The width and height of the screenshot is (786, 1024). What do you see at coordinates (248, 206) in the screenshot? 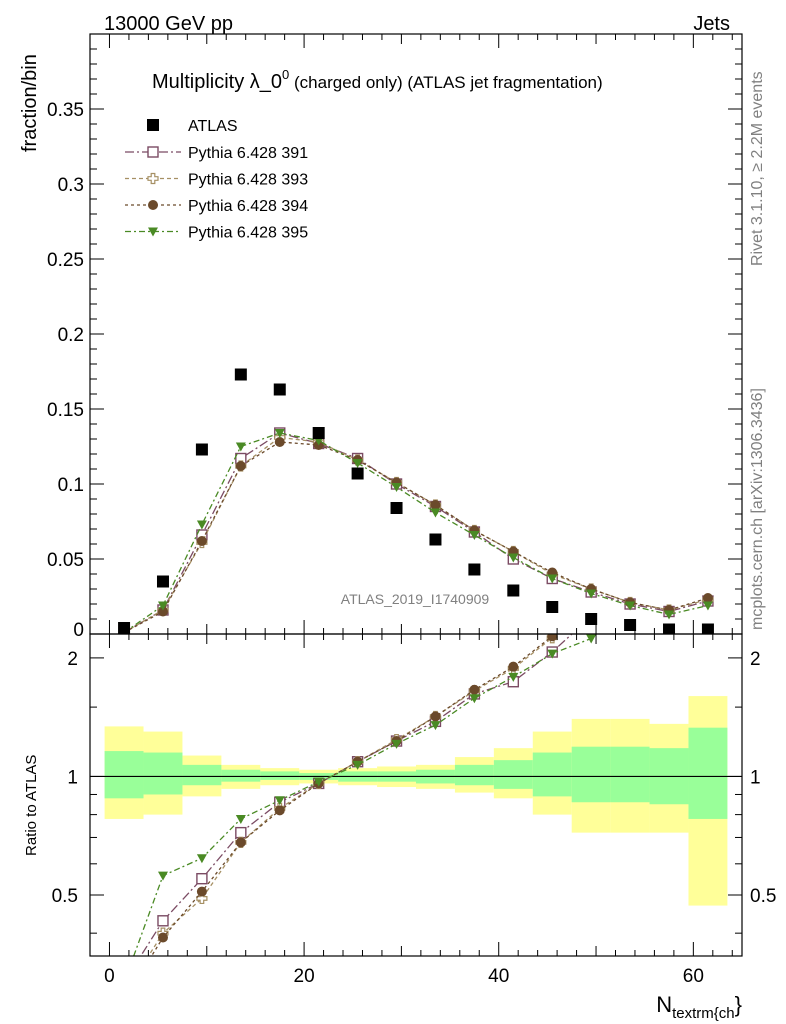
I see `legend-label: Pythia 6.428 394` at bounding box center [248, 206].